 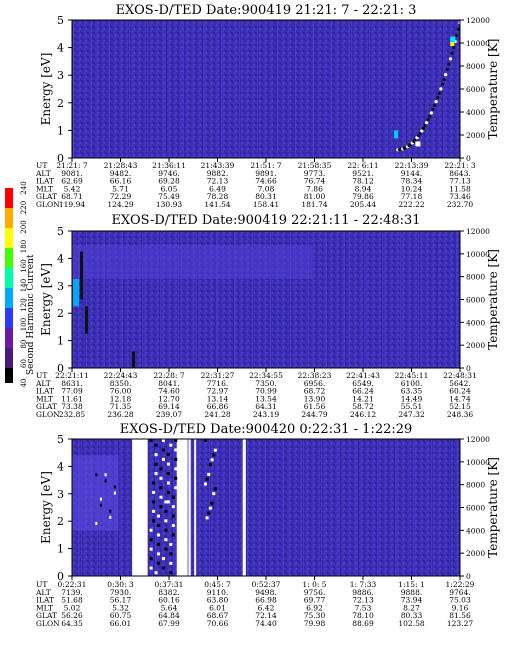 I want to click on table-cell: 5.64, so click(x=169, y=607).